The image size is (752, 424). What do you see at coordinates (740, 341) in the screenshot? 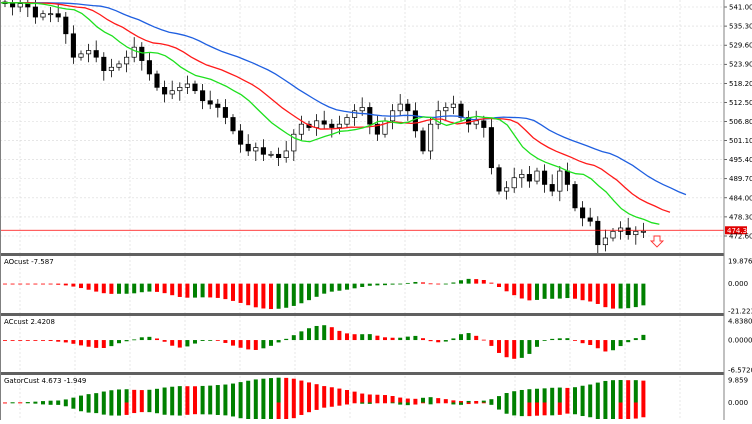
I see `ac-y-tick-label: 0.0000` at bounding box center [740, 341].